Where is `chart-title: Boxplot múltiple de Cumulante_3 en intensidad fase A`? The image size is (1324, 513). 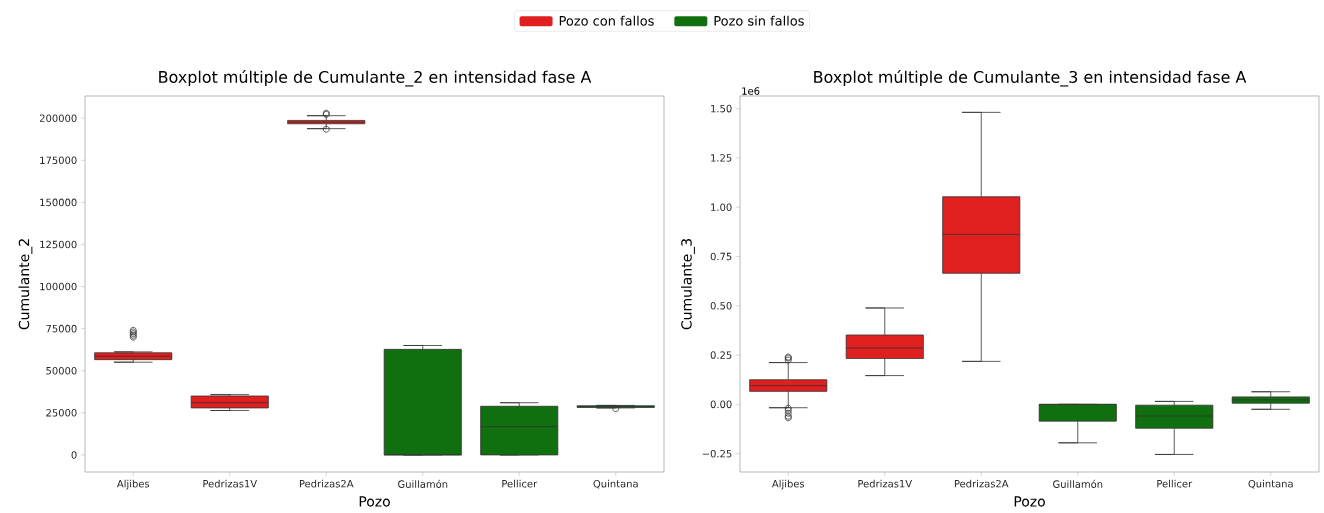
chart-title: Boxplot múltiple de Cumulante_3 en intensidad fase A is located at coordinates (1030, 78).